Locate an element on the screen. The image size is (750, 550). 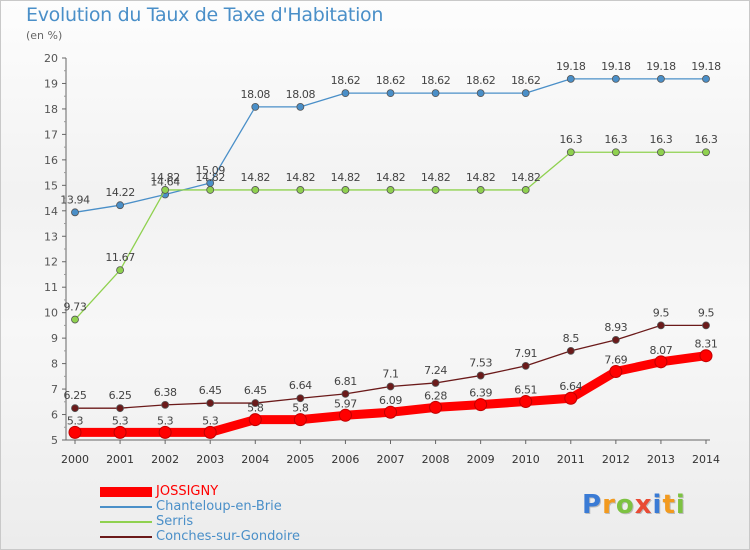
data-label: 5.8 is located at coordinates (300, 408).